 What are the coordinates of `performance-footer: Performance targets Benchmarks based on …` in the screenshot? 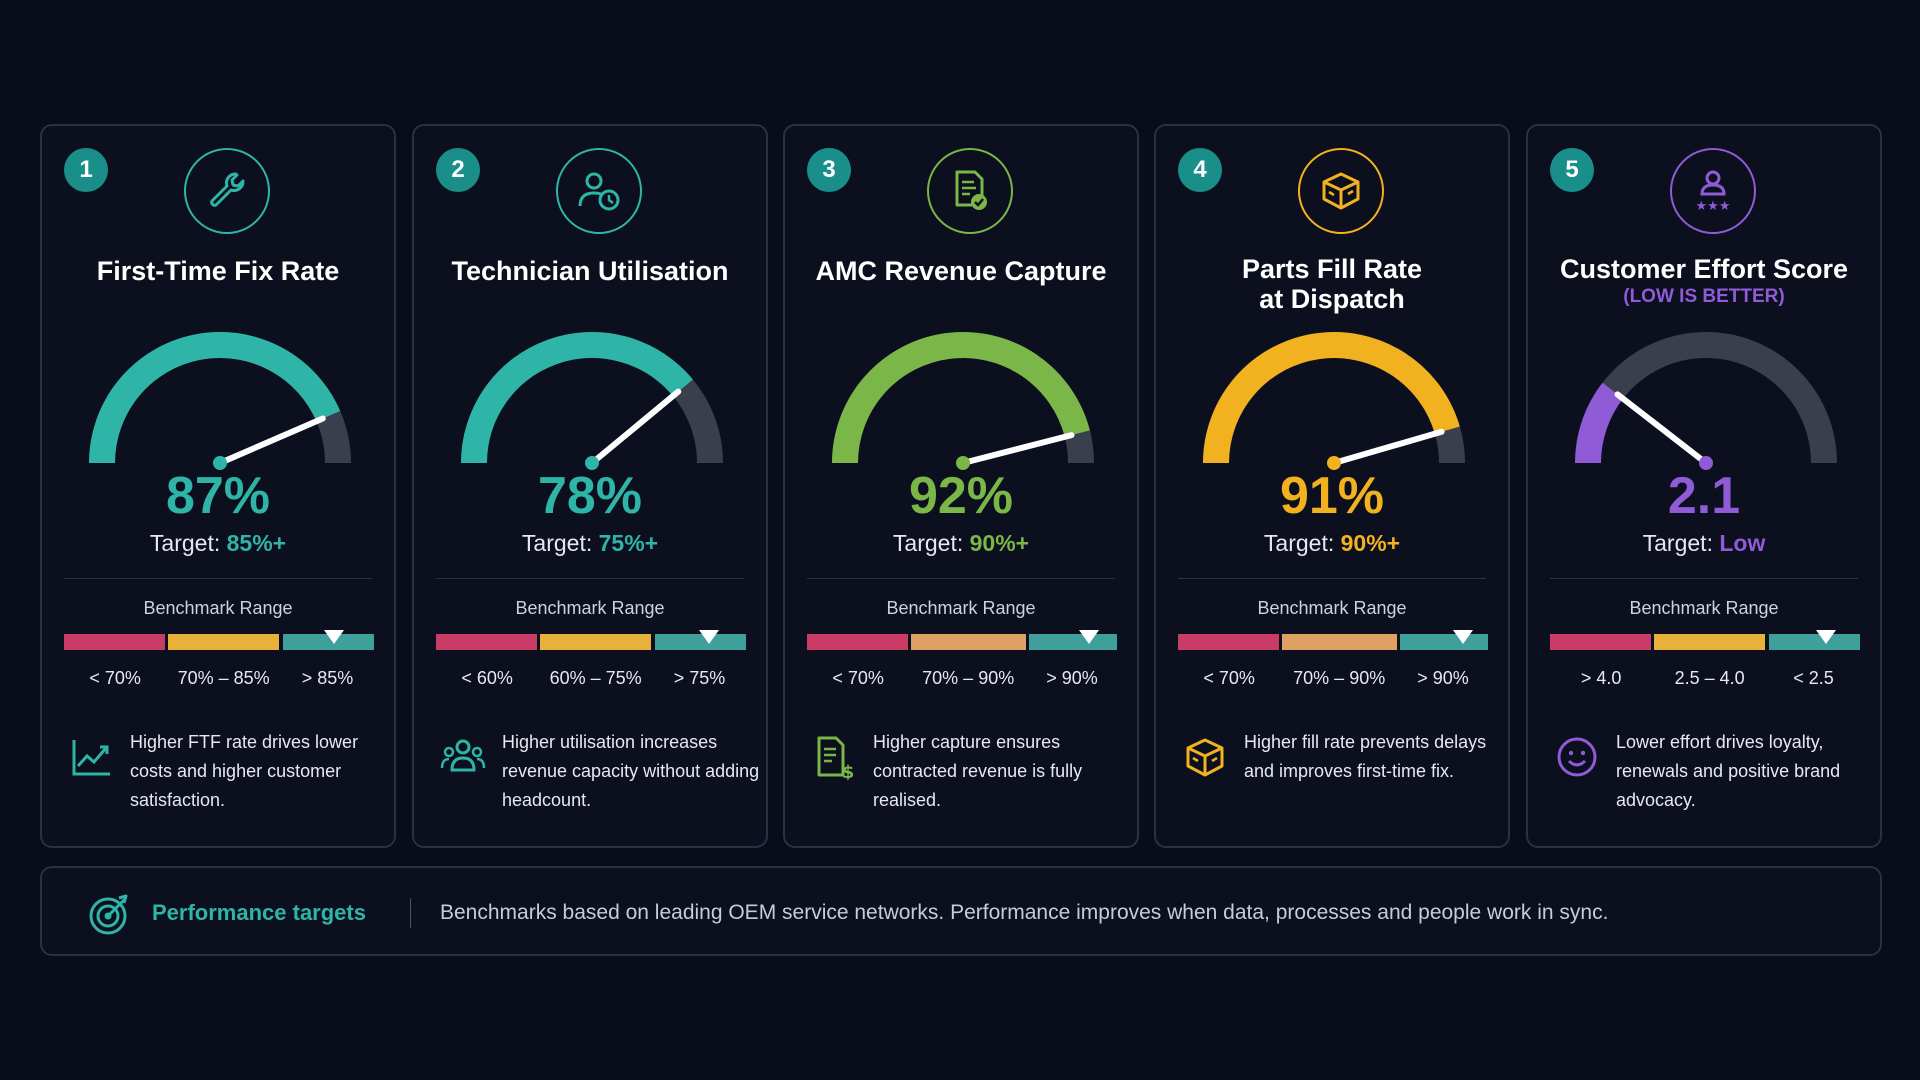 It's located at (961, 911).